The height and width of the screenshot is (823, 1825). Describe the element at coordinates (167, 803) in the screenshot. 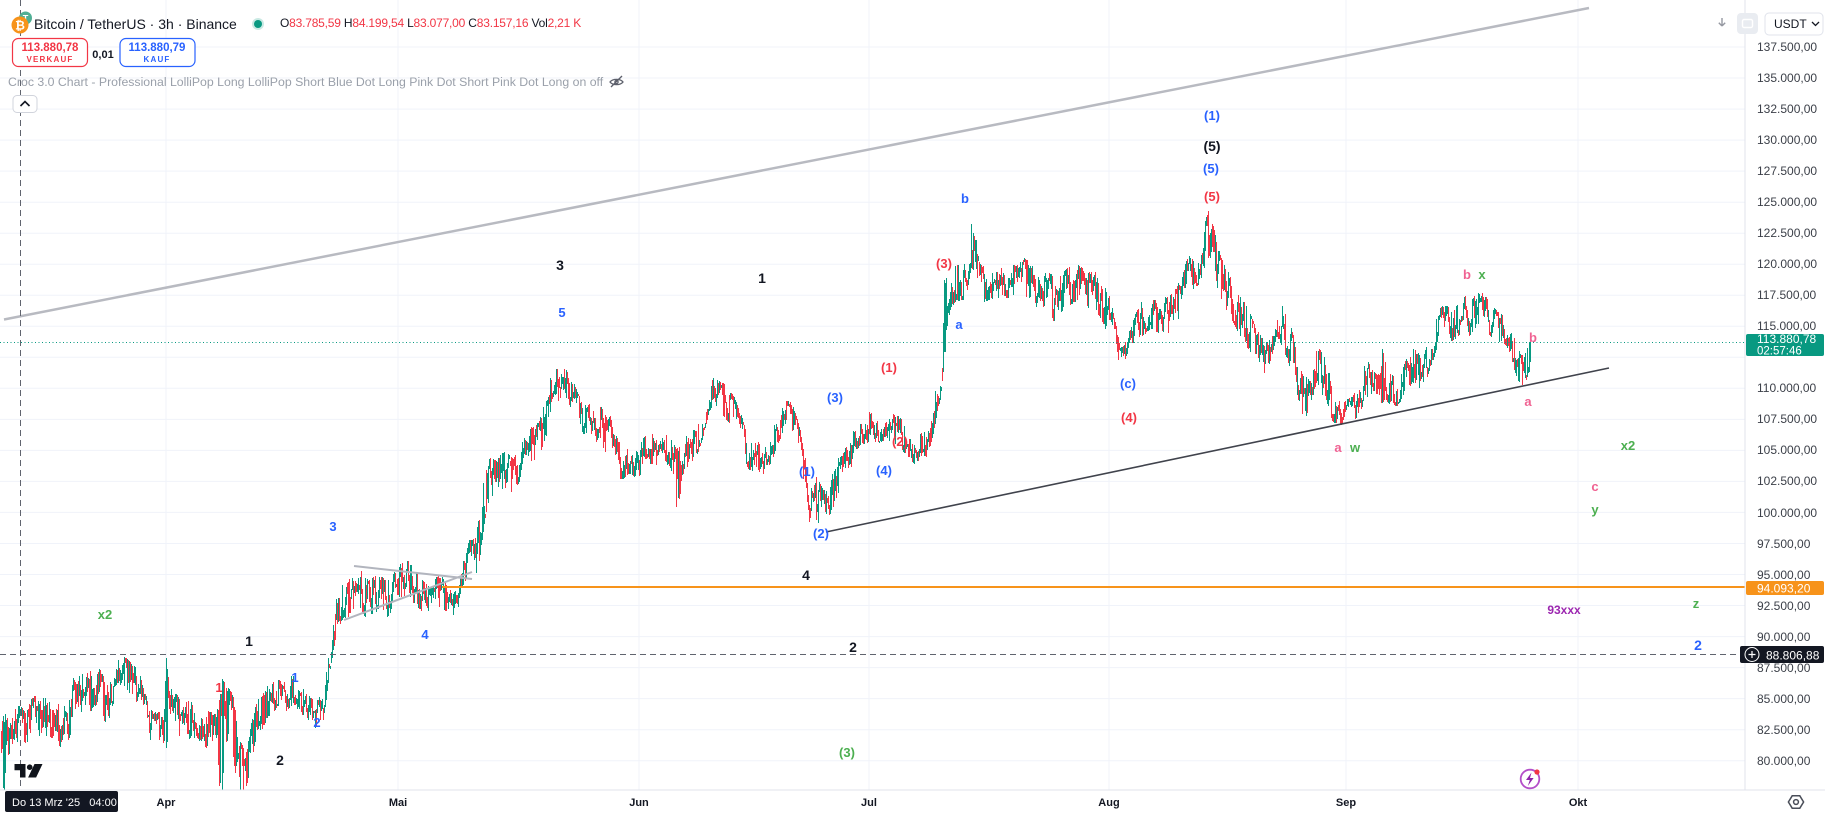

I see `svg-text: Apr` at that location.